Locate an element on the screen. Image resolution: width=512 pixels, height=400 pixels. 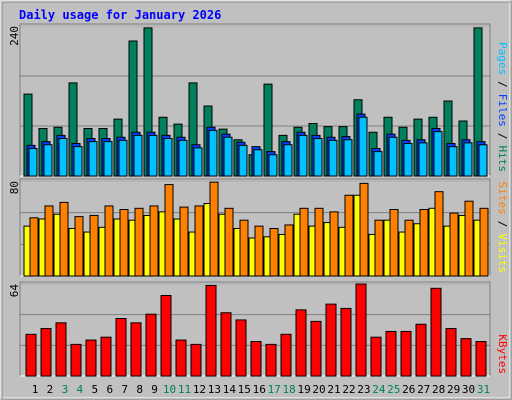
x-tick-label: 14 is located at coordinates (230, 389).